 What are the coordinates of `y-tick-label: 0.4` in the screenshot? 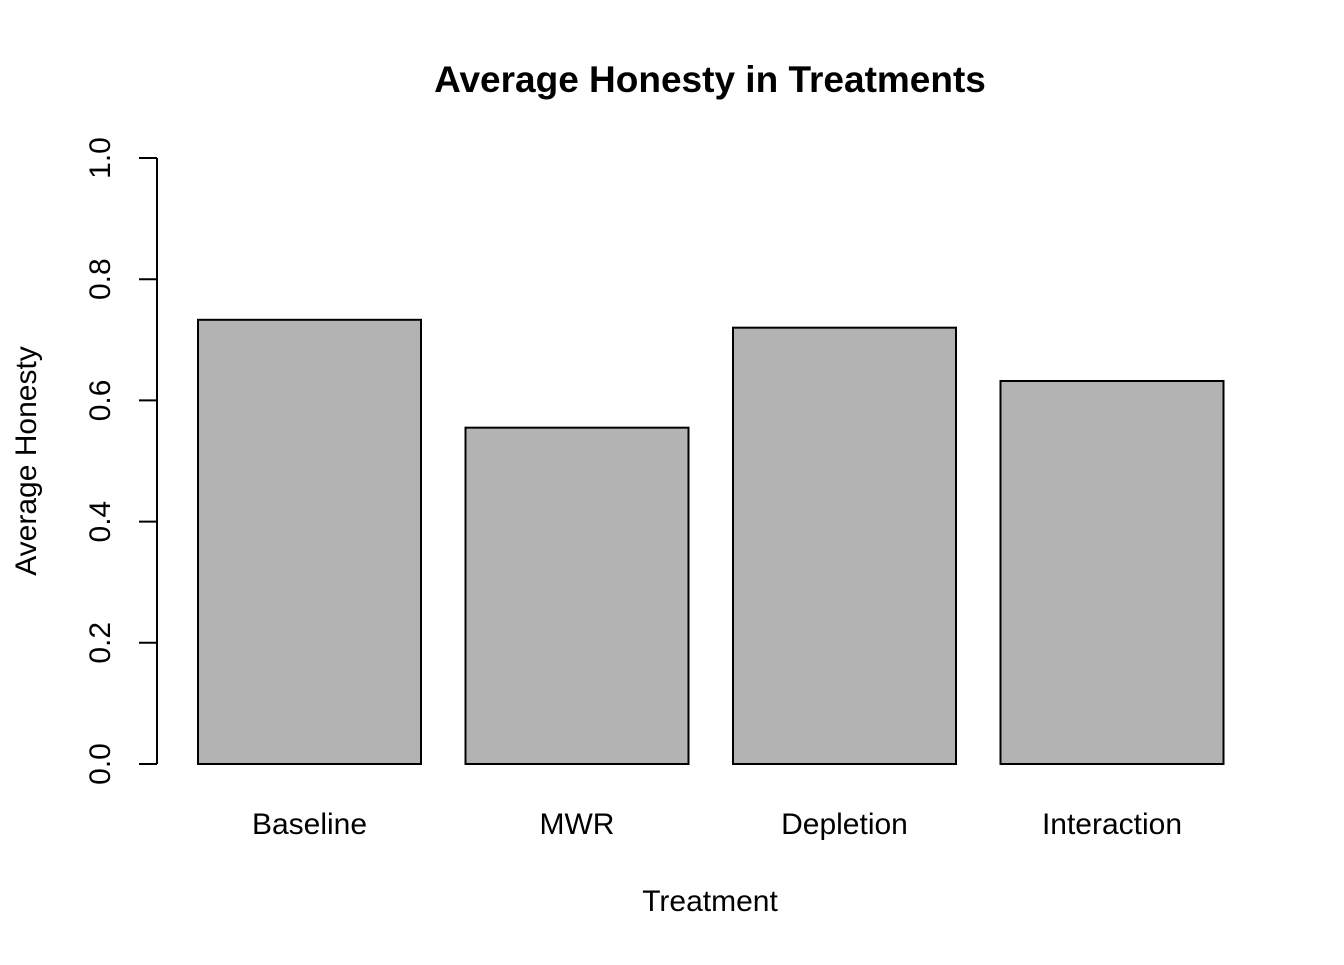 It's located at (100, 522).